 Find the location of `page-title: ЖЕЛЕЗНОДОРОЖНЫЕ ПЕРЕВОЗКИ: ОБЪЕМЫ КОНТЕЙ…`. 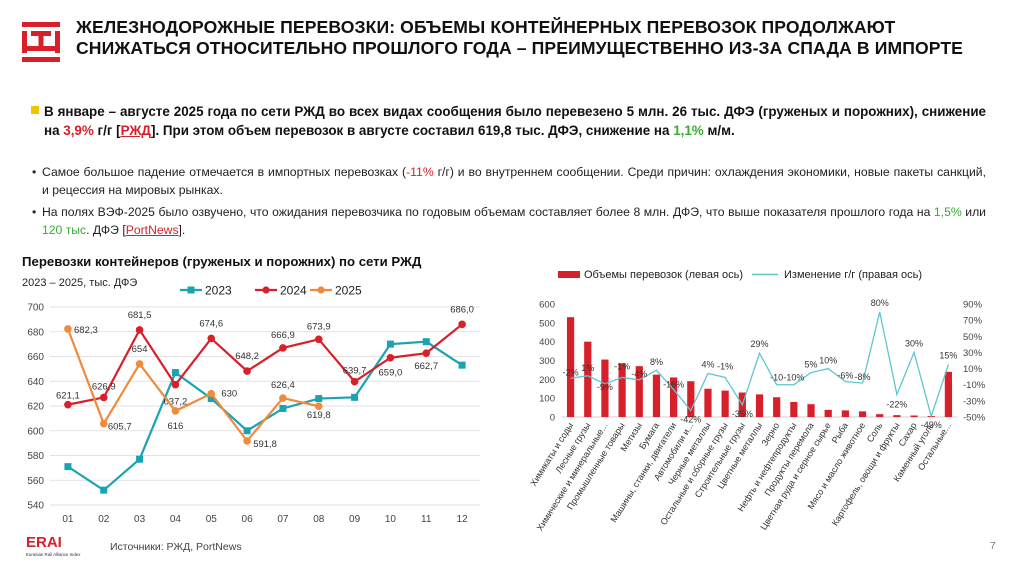

page-title: ЖЕЛЕЗНОДОРОЖНЫЕ ПЕРЕВОЗКИ: ОБЪЕМЫ КОНТЕЙ… is located at coordinates (520, 37).